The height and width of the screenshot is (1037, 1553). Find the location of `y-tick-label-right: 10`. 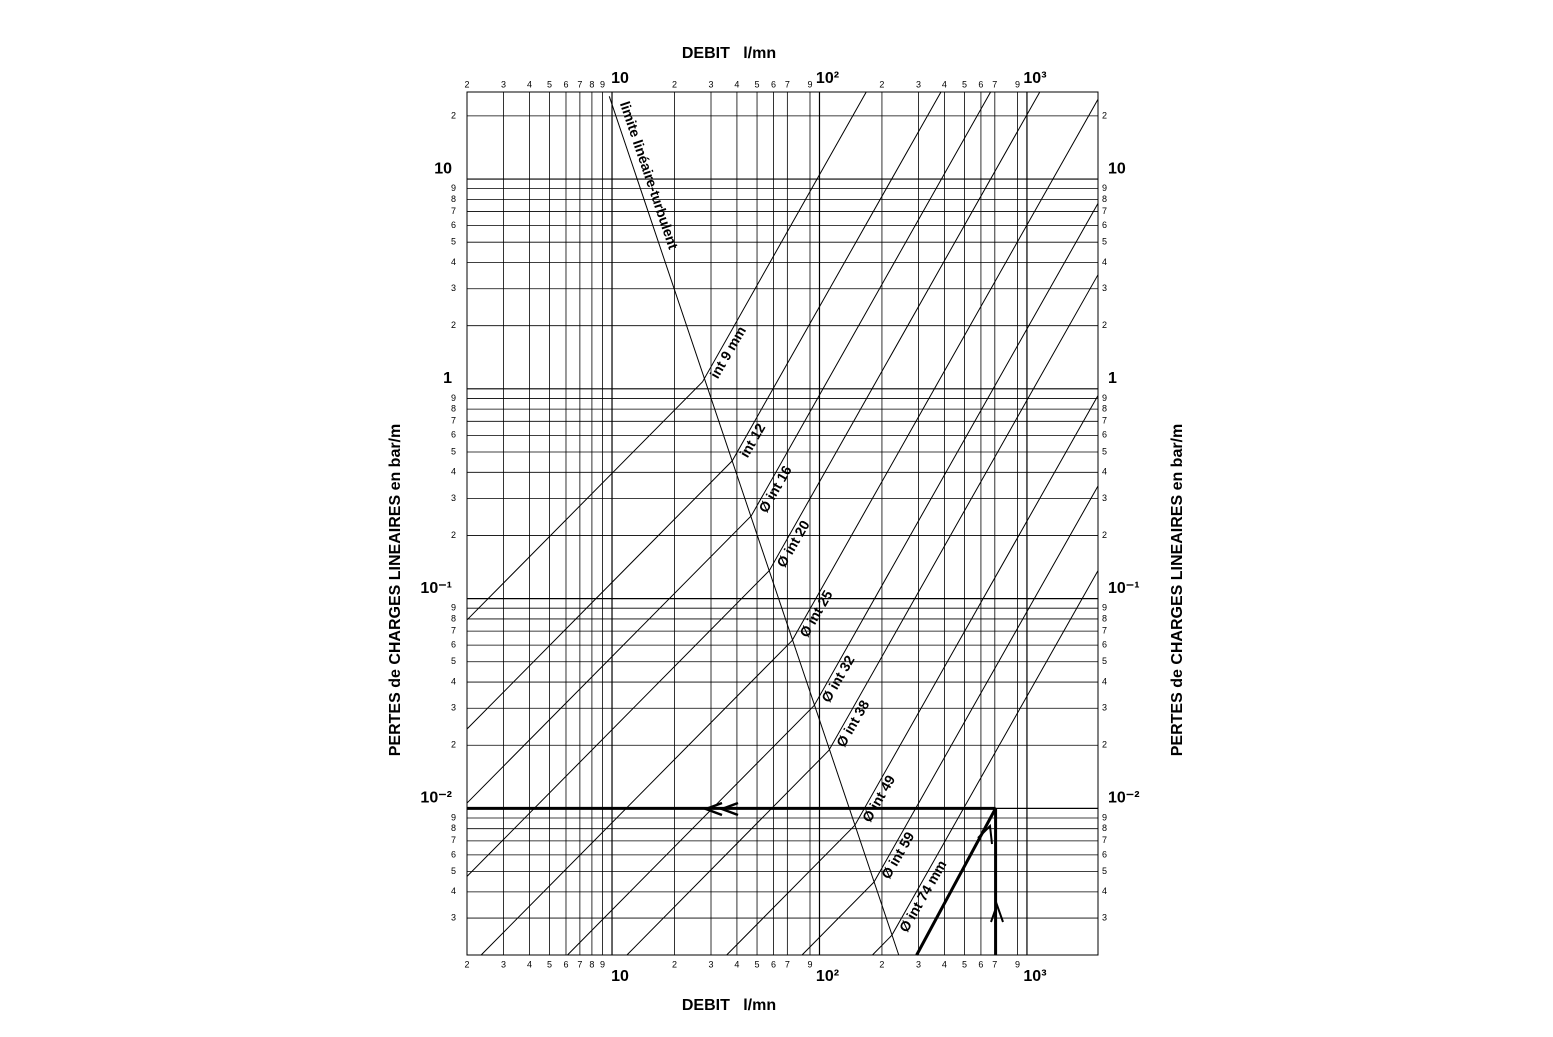

y-tick-label-right: 10 is located at coordinates (1117, 168).